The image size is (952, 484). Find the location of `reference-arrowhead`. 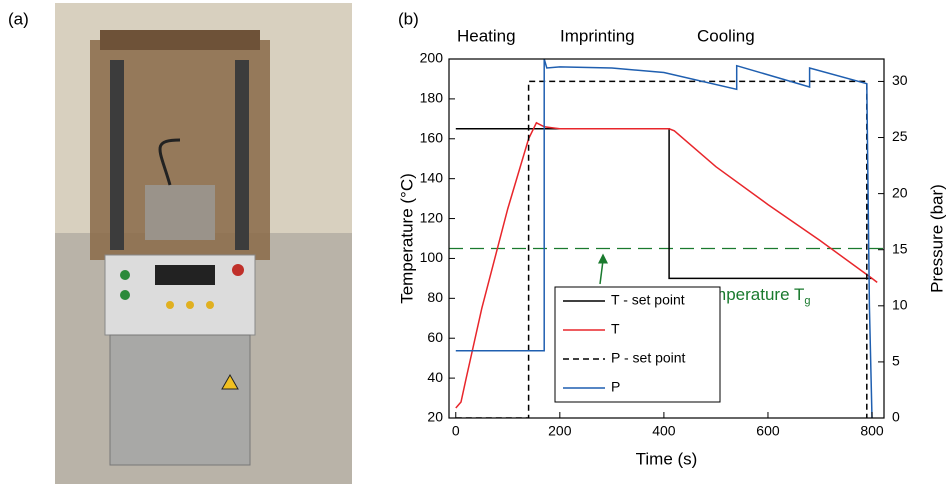

reference-arrowhead is located at coordinates (603, 258).